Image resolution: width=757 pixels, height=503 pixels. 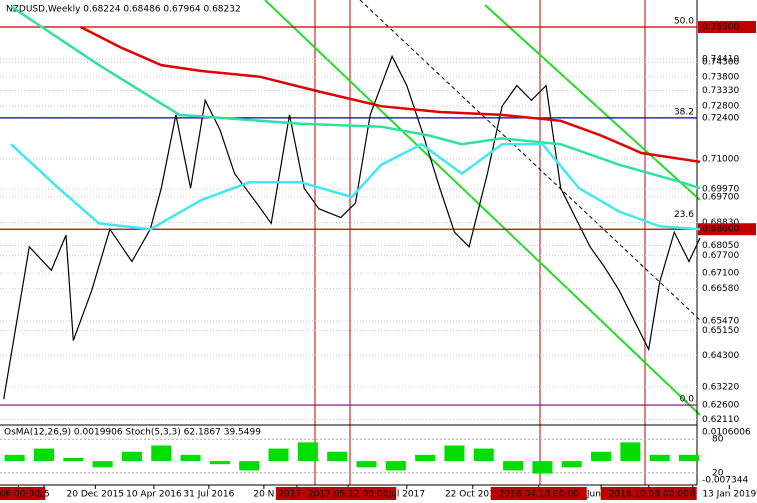 I want to click on x-tick-label: 2017.05.12 00:00, so click(x=348, y=495).